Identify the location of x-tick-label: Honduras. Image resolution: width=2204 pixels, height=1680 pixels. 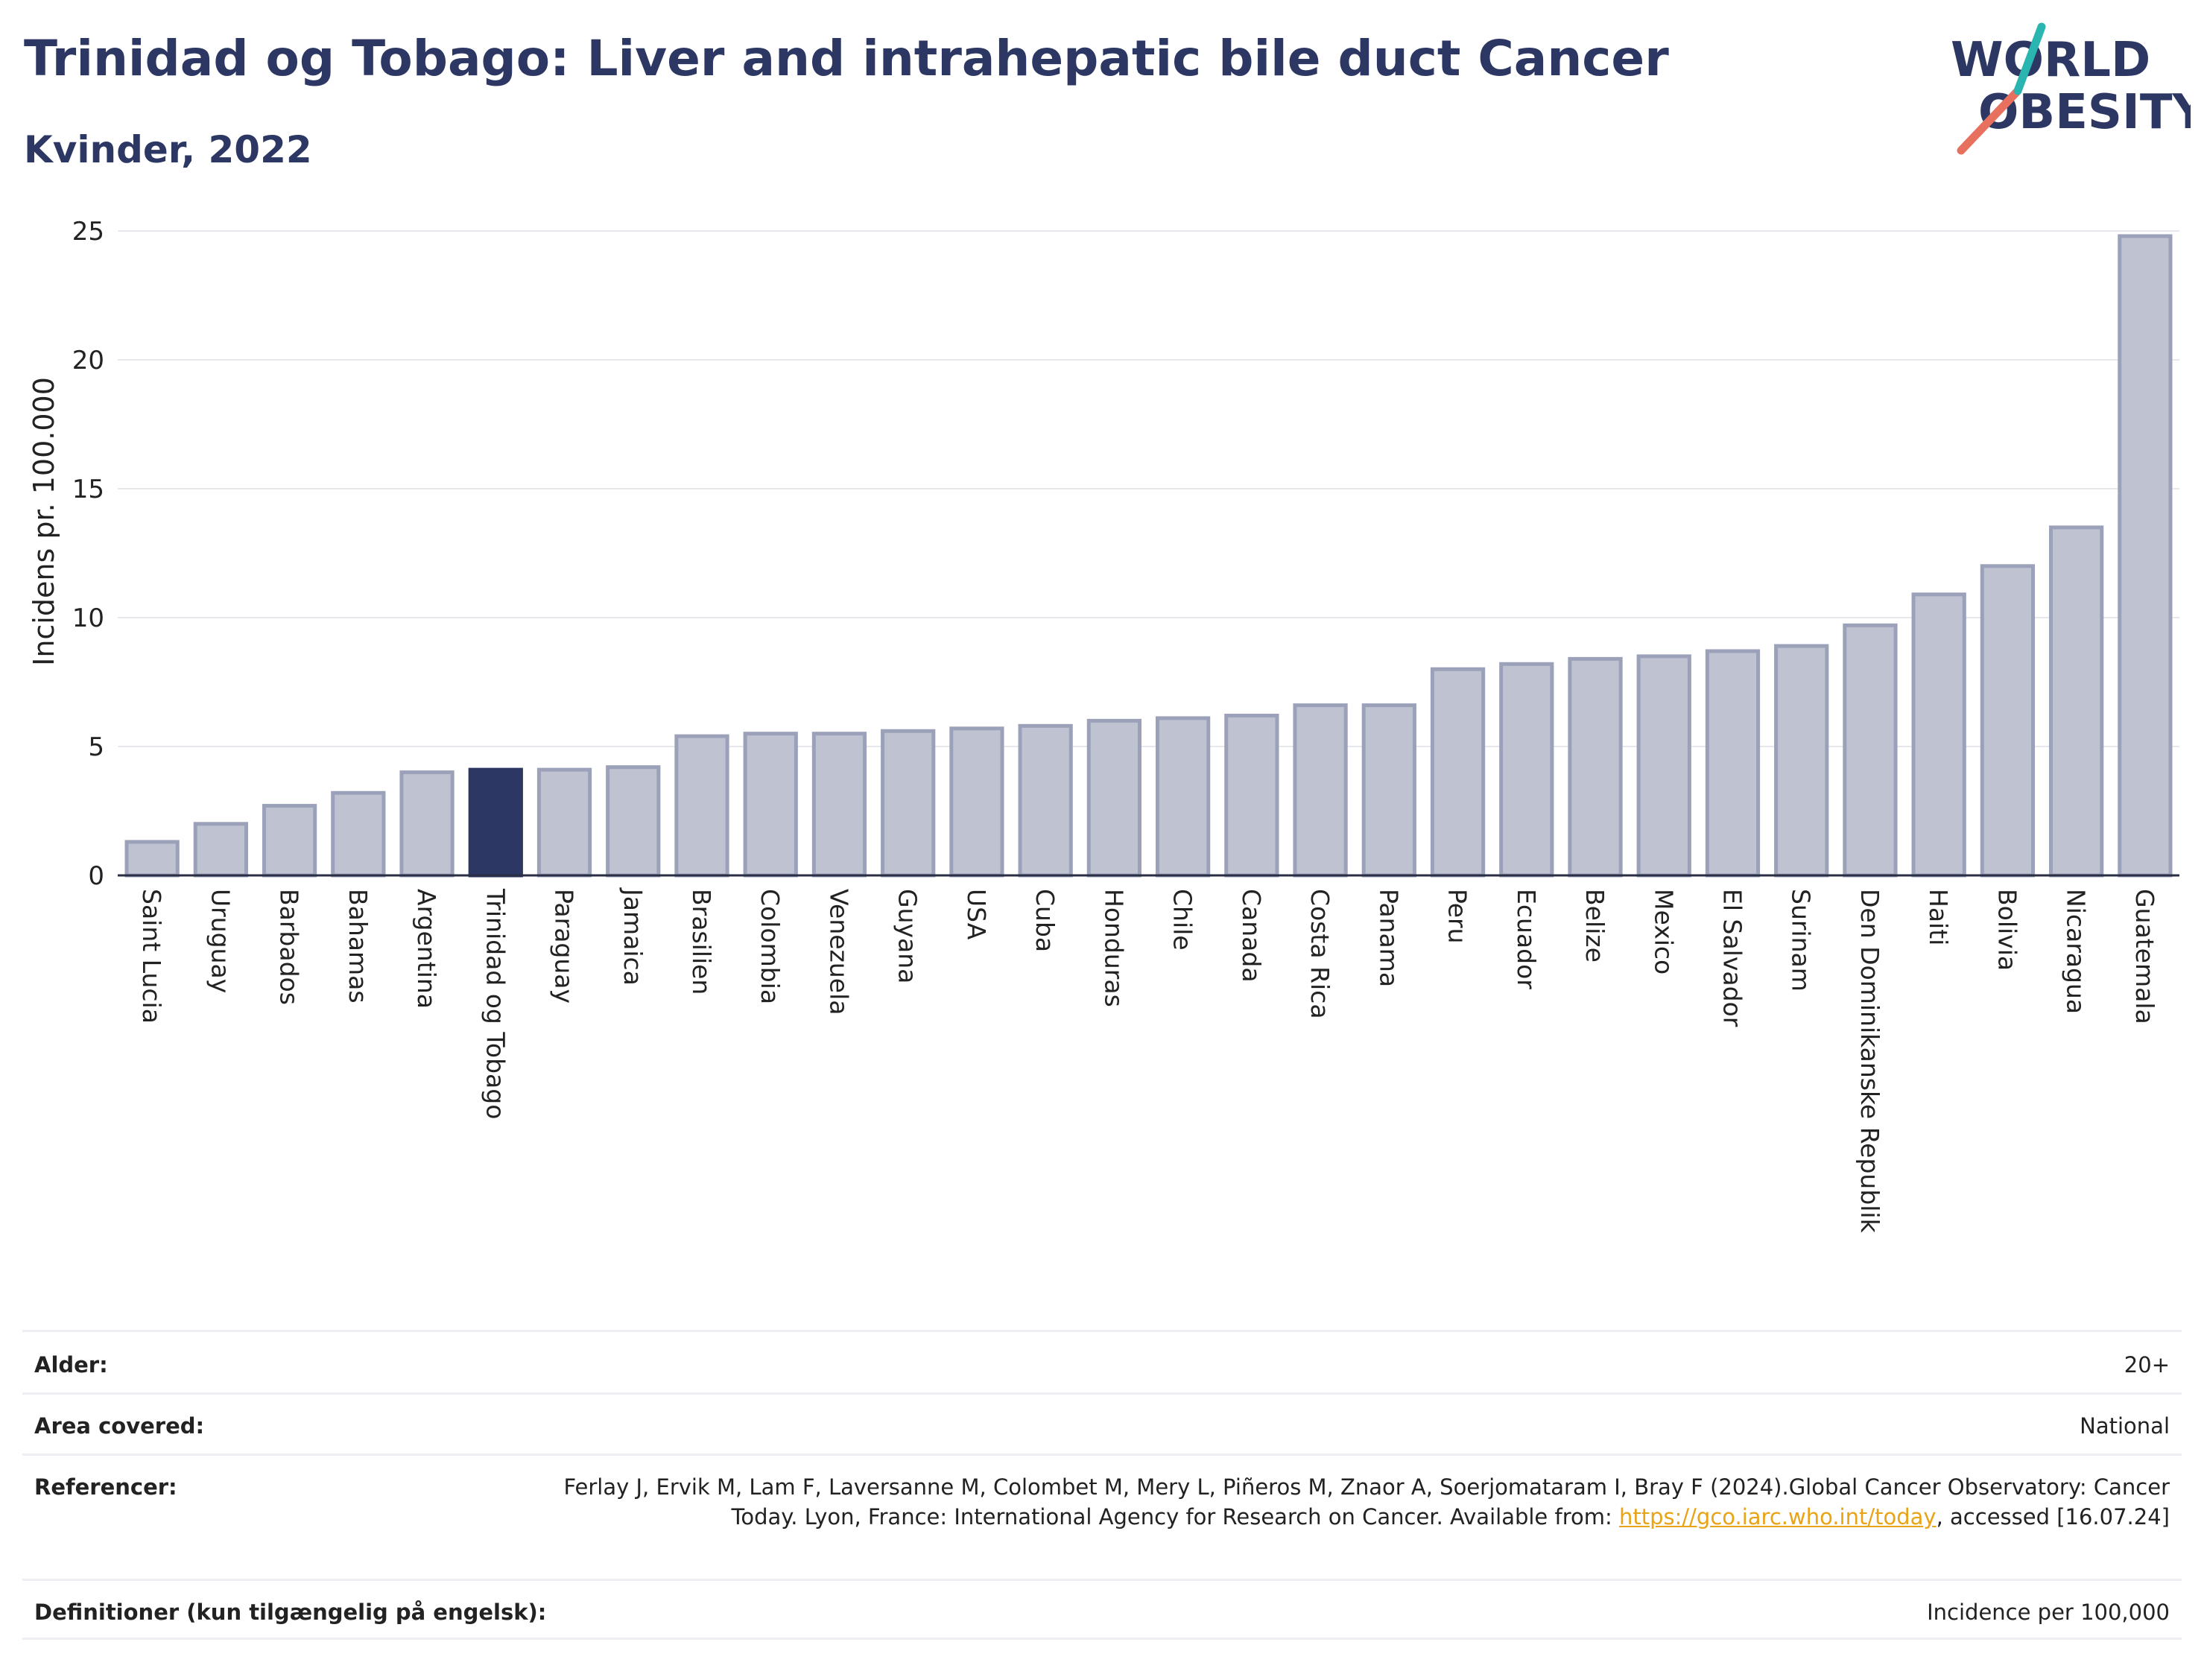
(1113, 948).